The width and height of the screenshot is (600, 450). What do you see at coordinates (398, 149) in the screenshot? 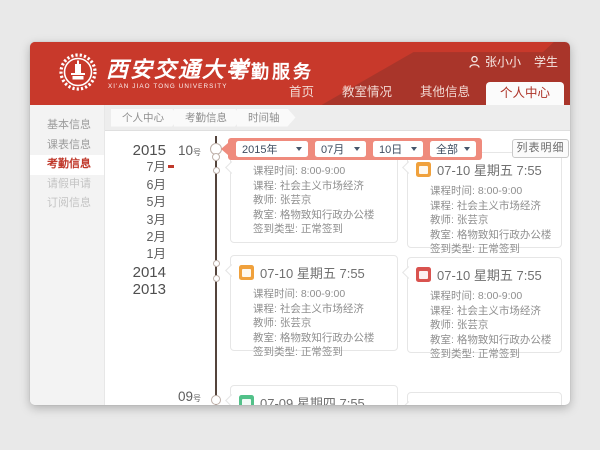
I see `filter-day-select: 10日` at bounding box center [398, 149].